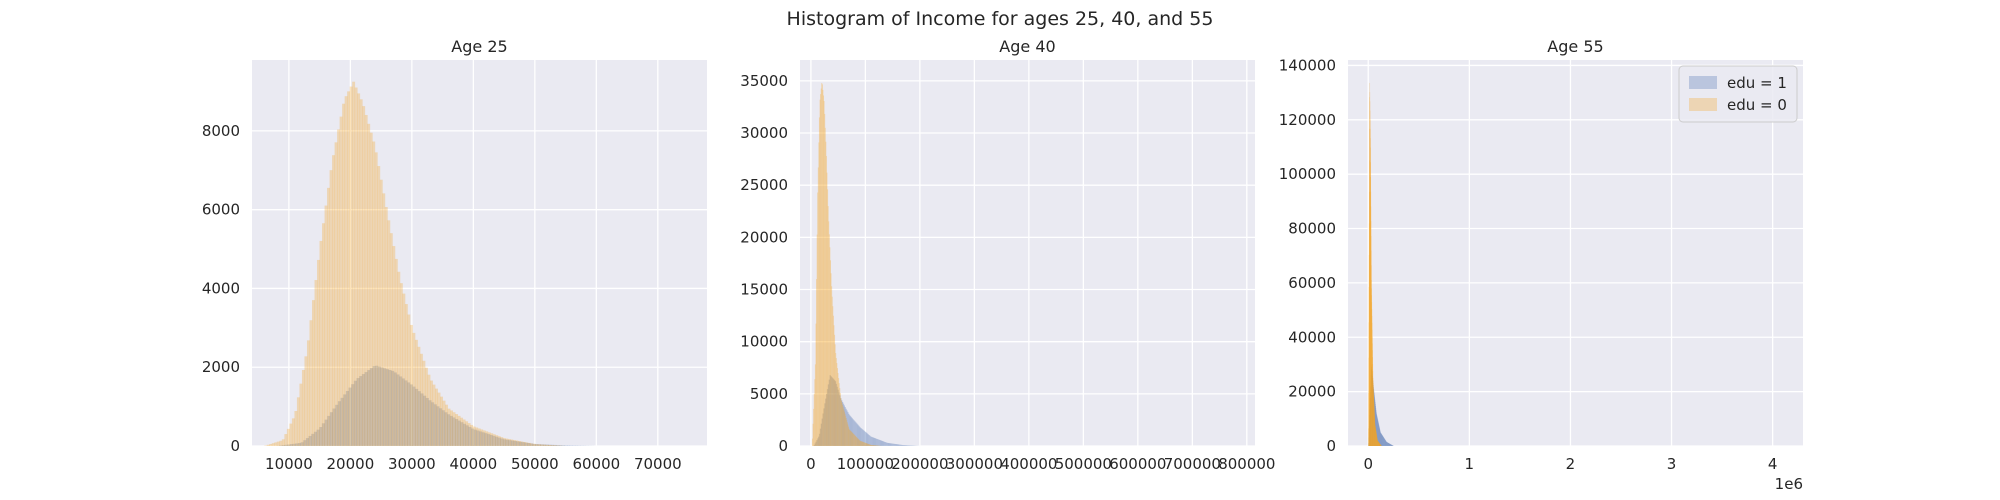  What do you see at coordinates (919, 464) in the screenshot?
I see `x-tick-label: 200000` at bounding box center [919, 464].